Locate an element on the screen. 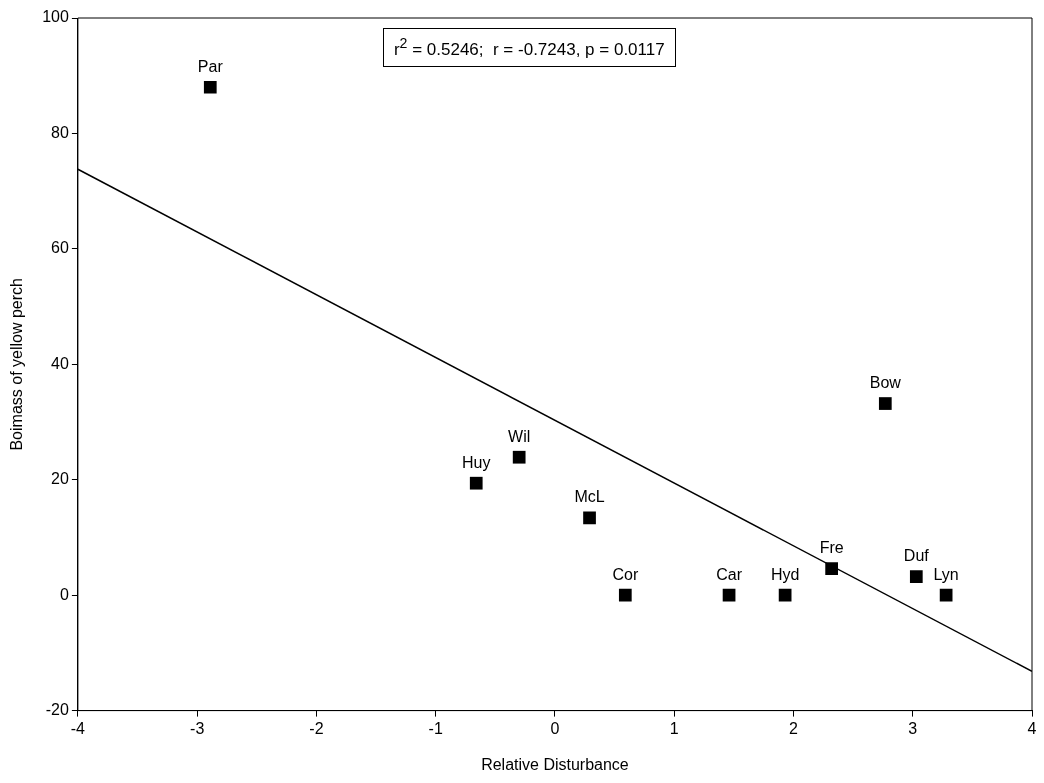 The width and height of the screenshot is (1044, 783). annotation: Car is located at coordinates (729, 574).